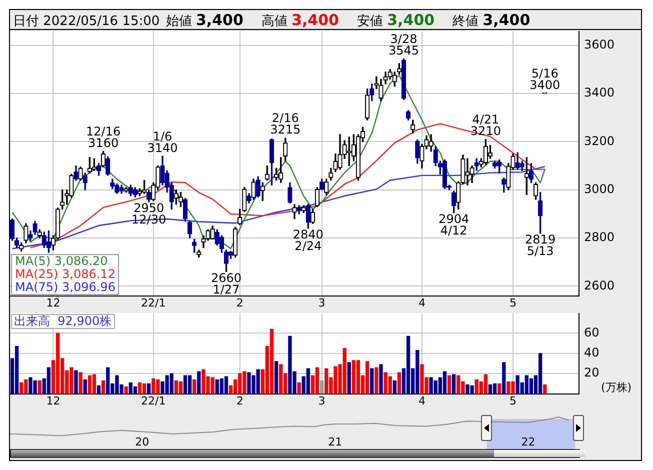  I want to click on y-tick-label: 2800, so click(599, 237).